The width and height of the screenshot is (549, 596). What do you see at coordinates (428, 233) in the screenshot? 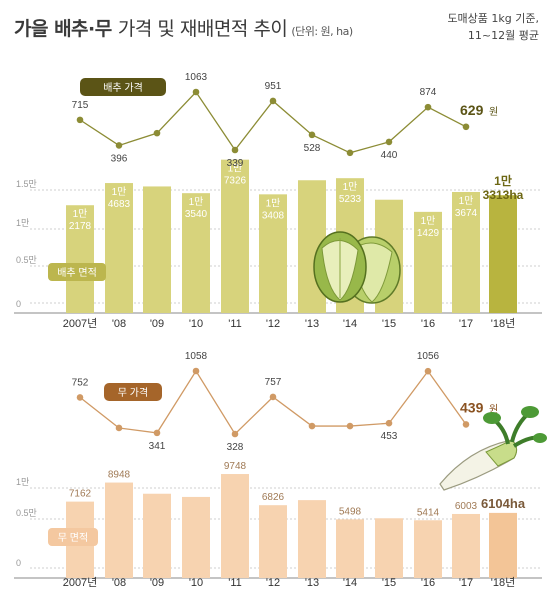
I see `cabbage-area-label-bottom: 1429` at bounding box center [428, 233].